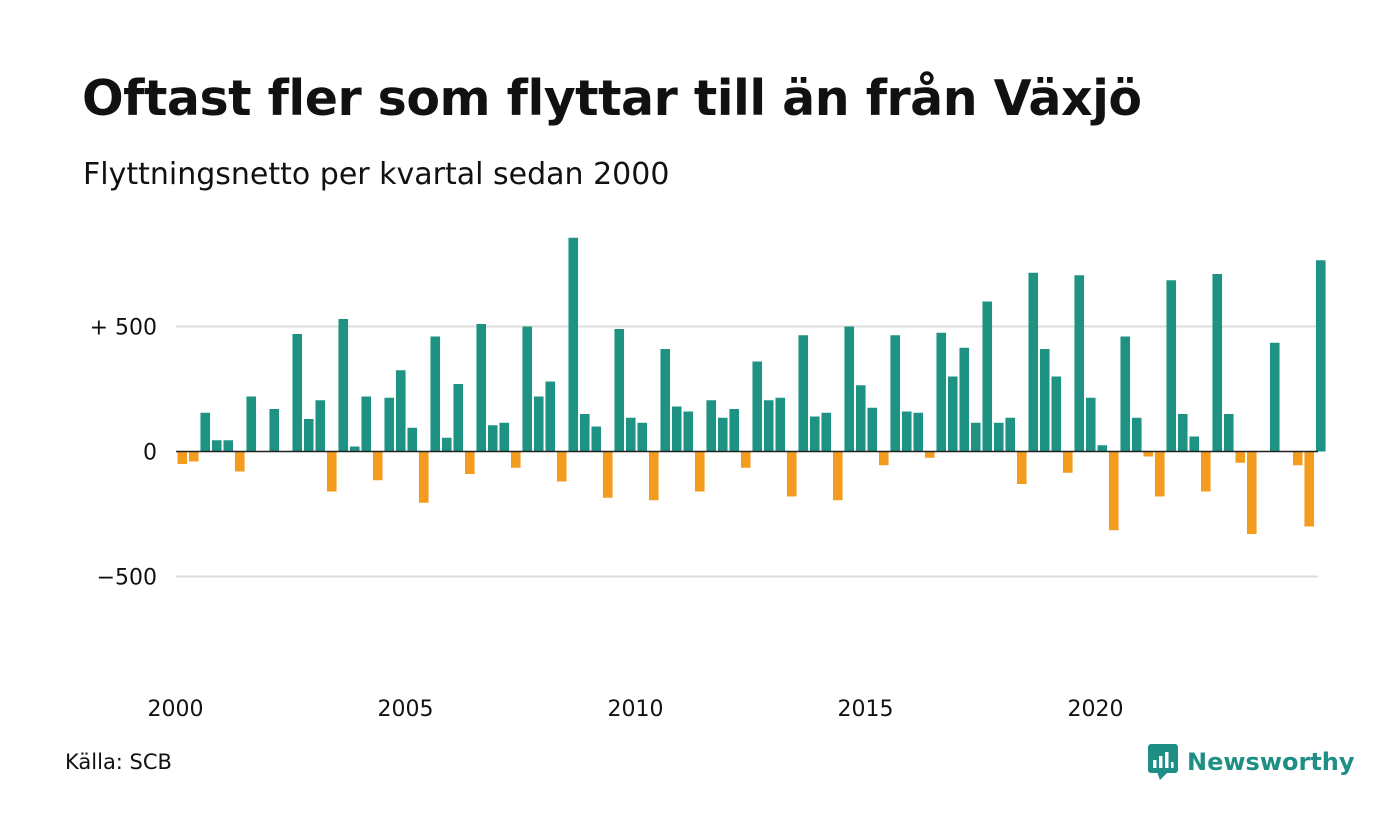 This screenshot has height=840, width=1400. I want to click on chart-subtitle: Flyttningsnetto per kvartal sedan 2000, so click(376, 174).